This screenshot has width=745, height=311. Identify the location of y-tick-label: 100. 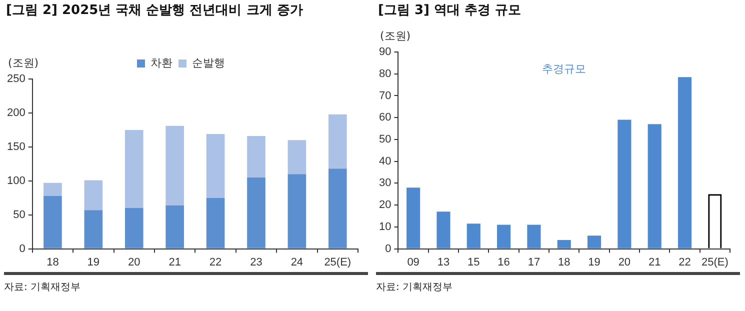
(16, 180).